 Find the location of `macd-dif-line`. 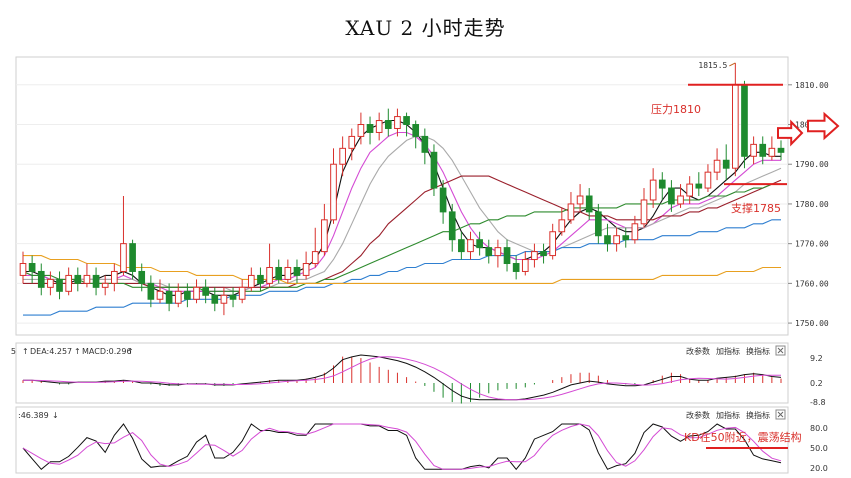

macd-dif-line is located at coordinates (402, 377).